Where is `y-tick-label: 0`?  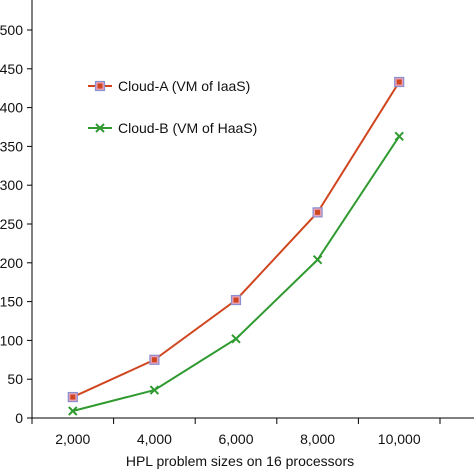 y-tick-label: 0 is located at coordinates (19, 418).